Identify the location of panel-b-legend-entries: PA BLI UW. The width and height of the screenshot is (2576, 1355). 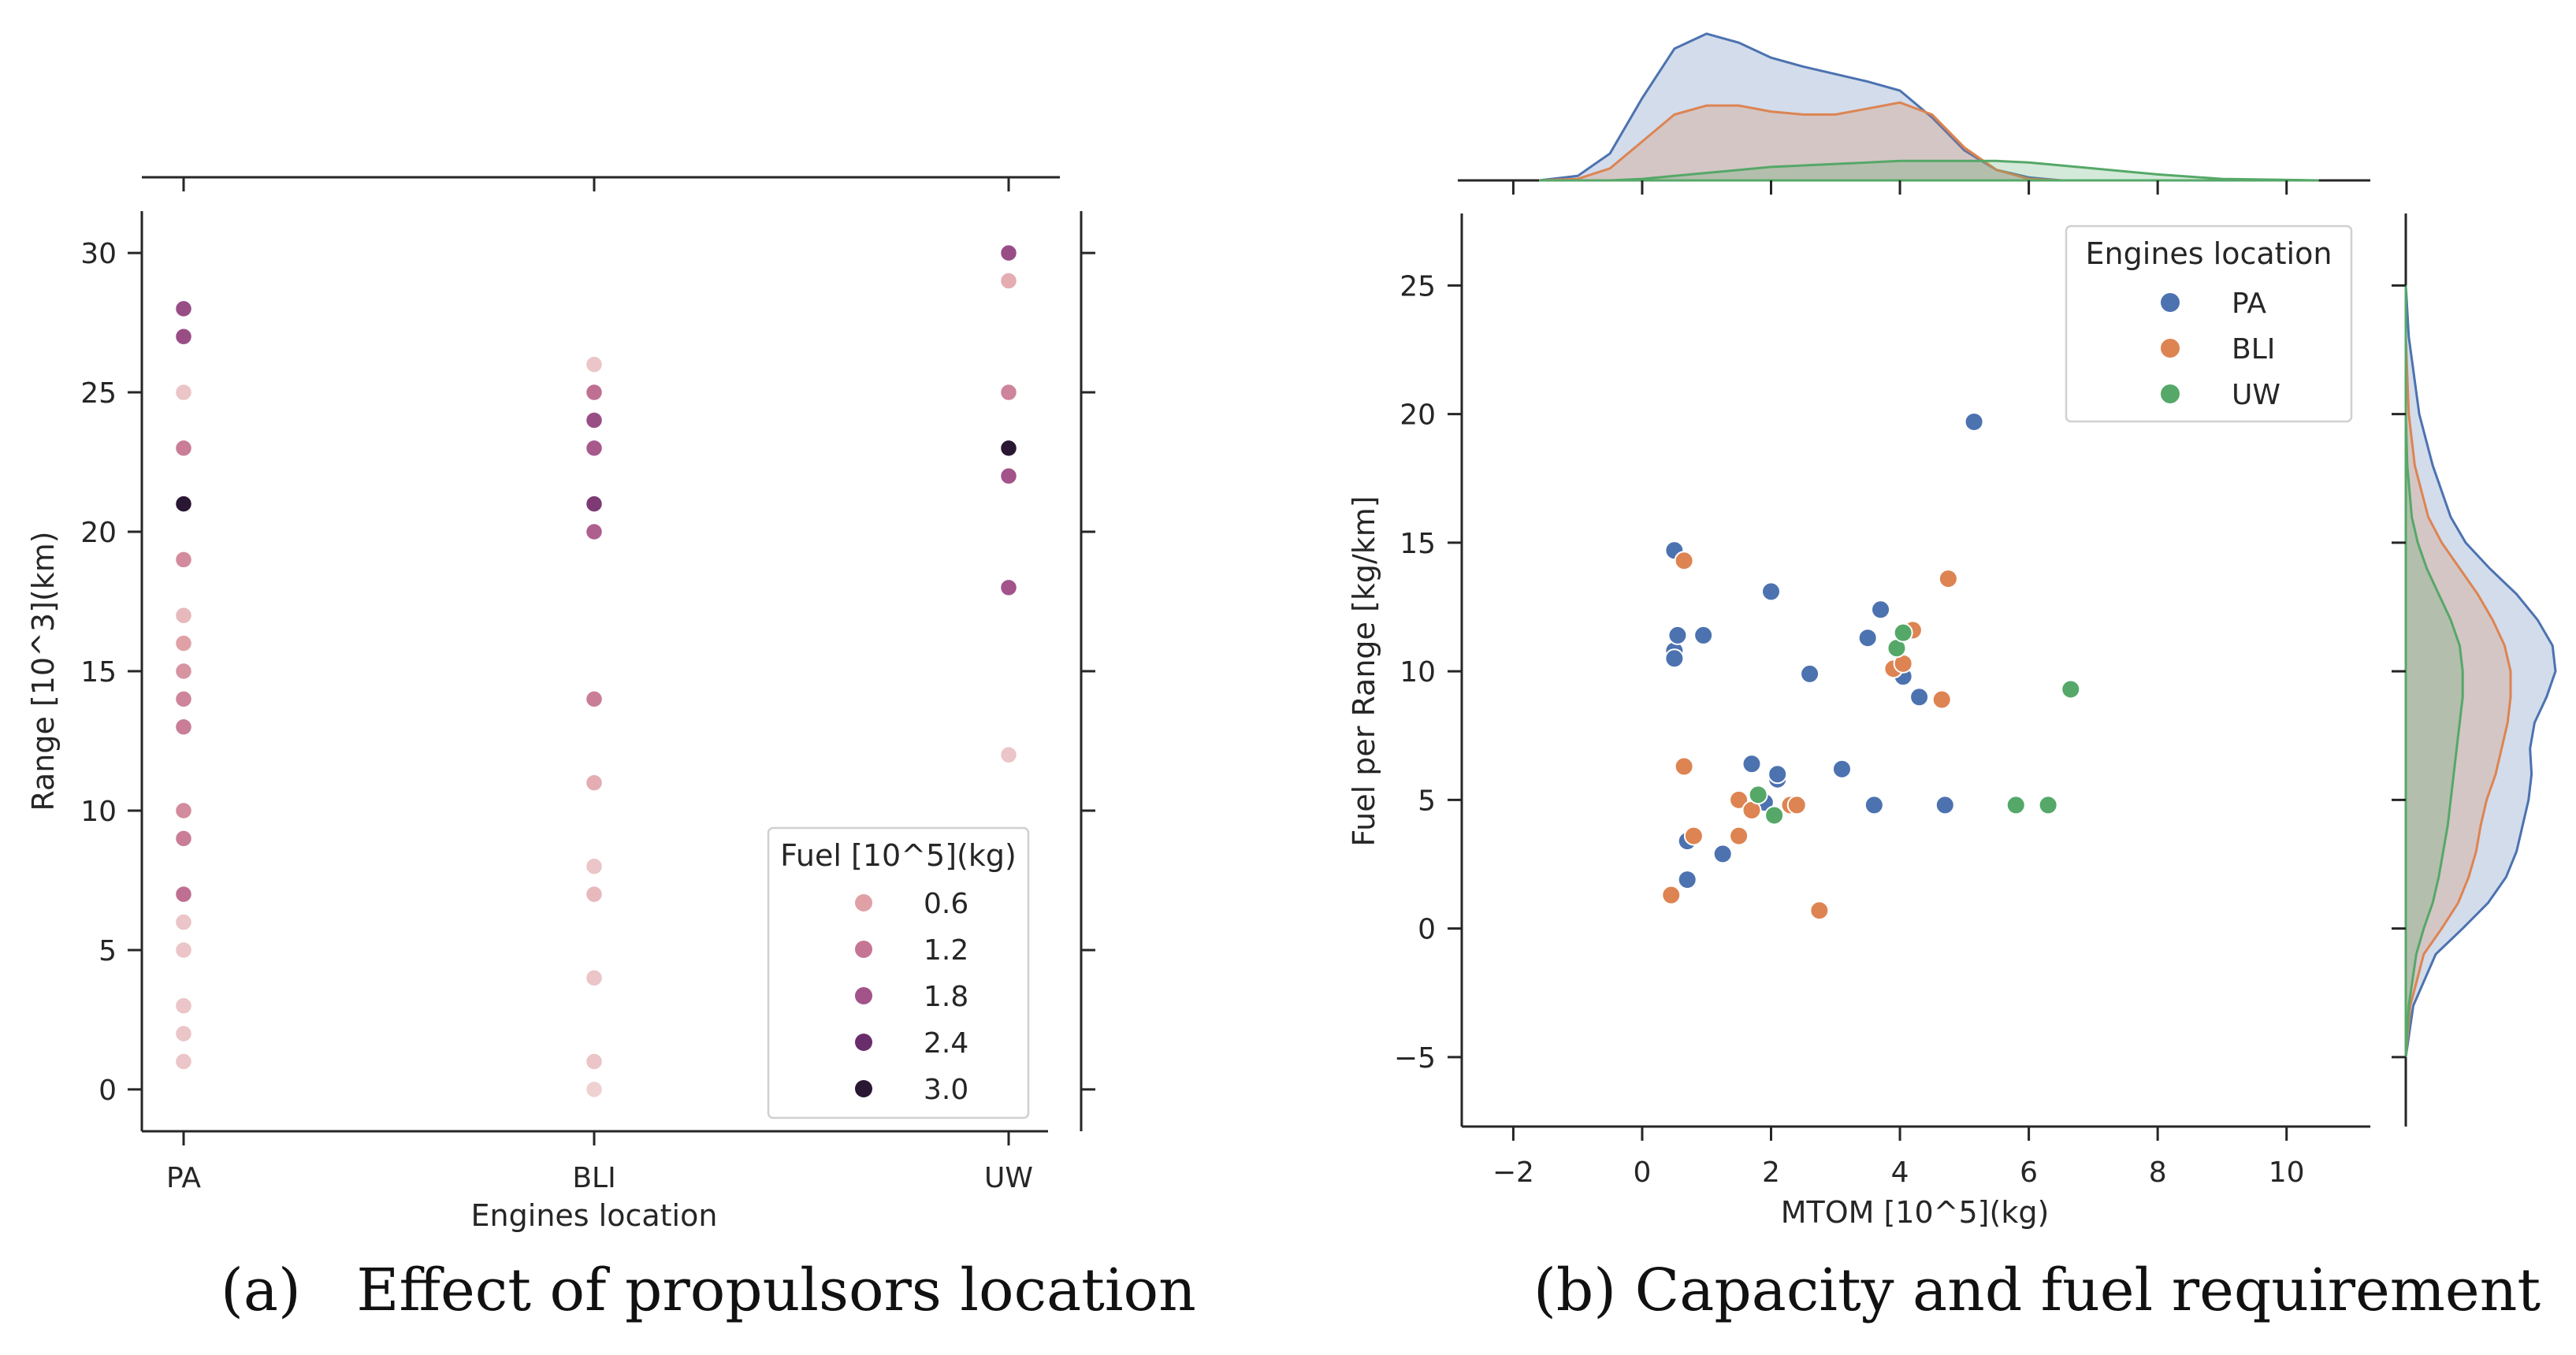
(2220, 349).